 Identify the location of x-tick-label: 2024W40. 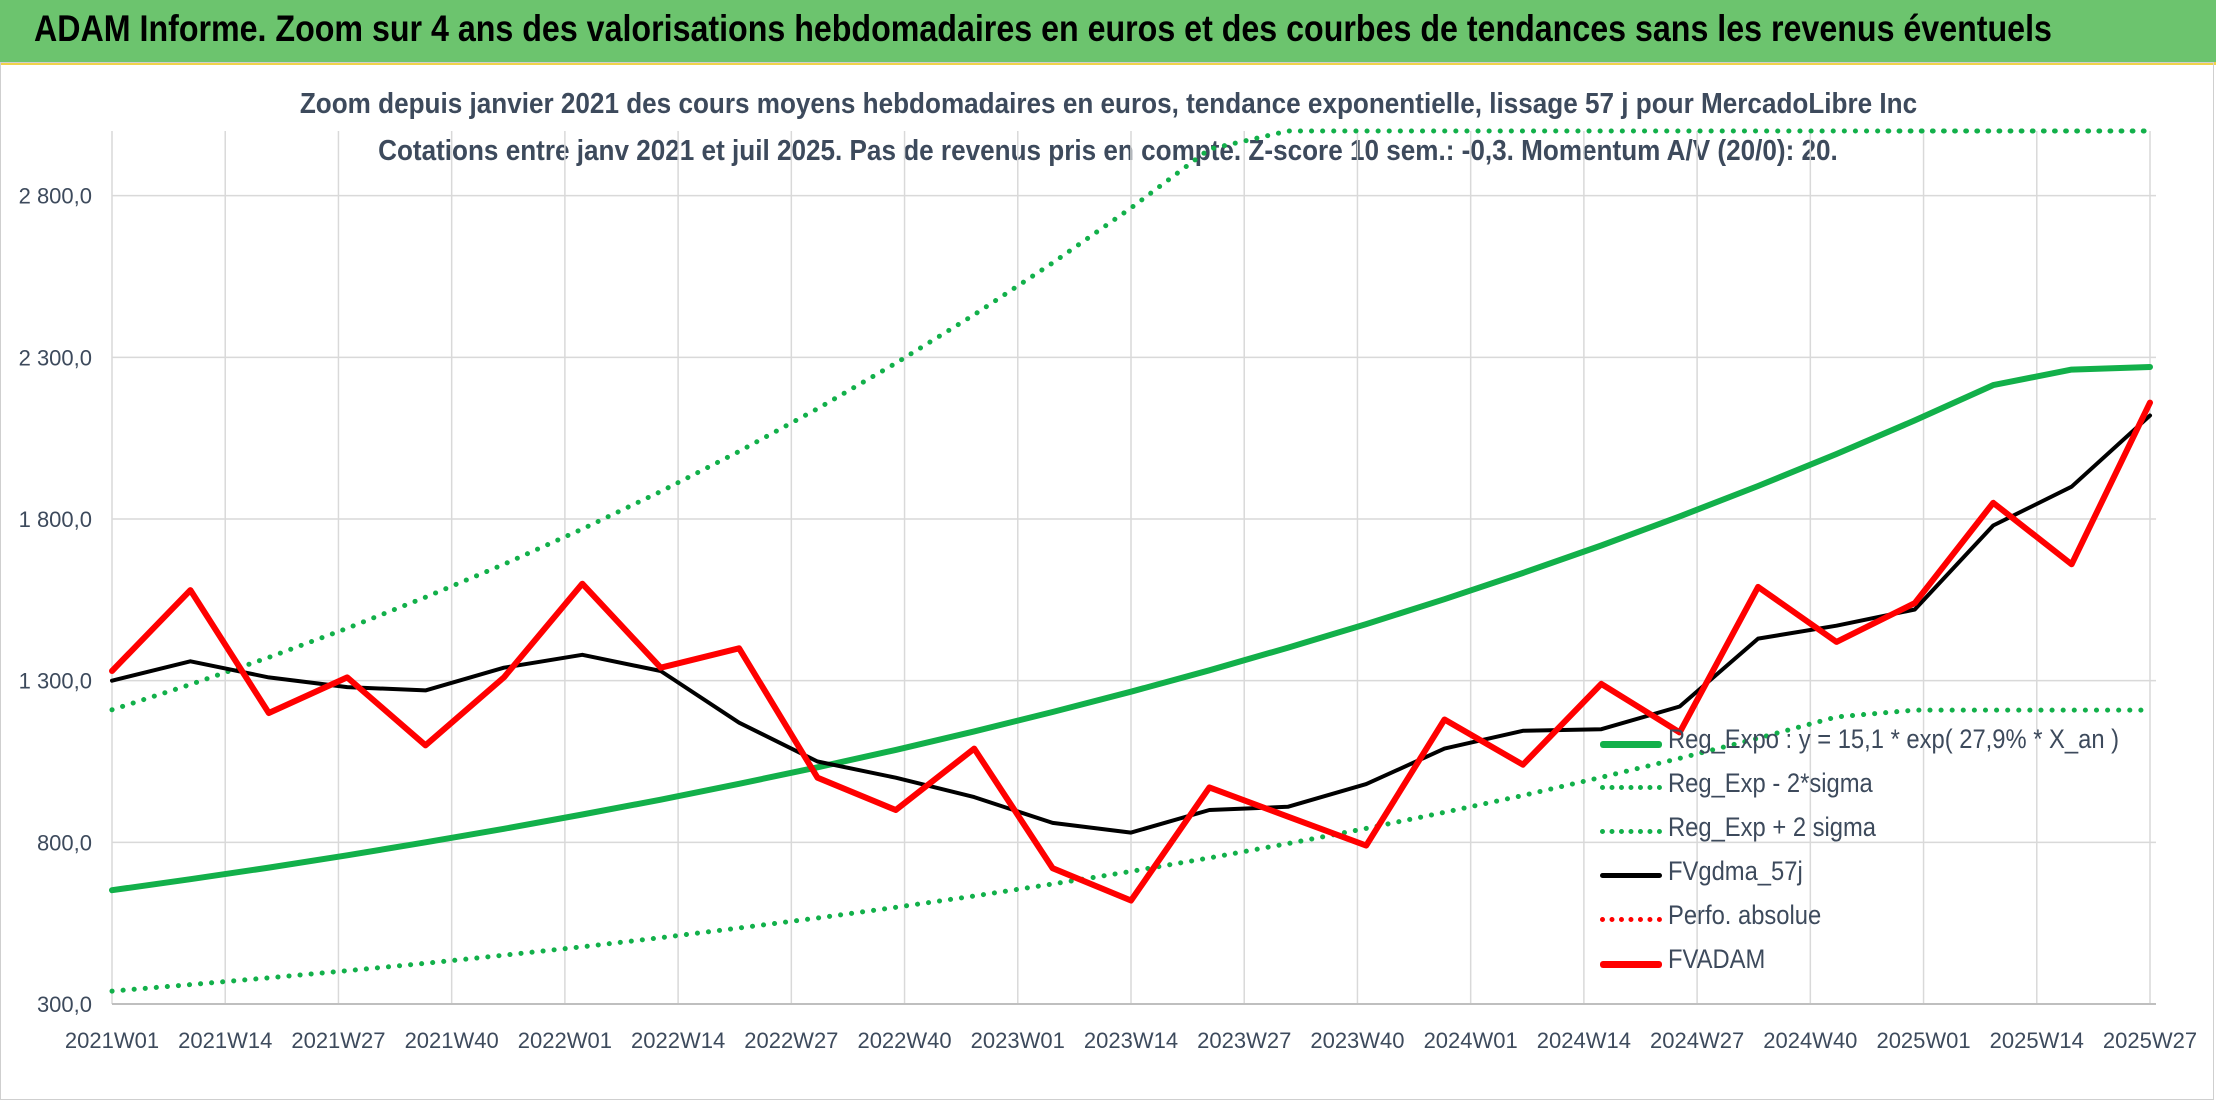
(1810, 1040).